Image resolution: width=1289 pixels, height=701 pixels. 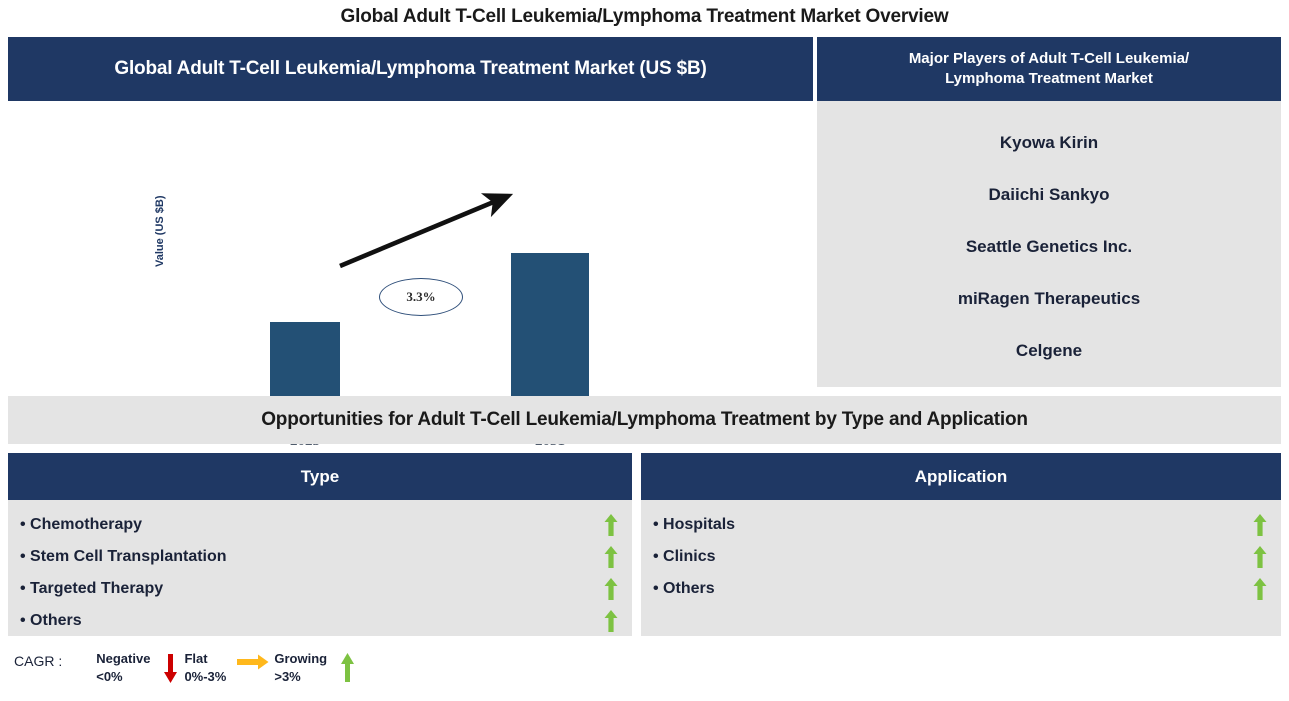 What do you see at coordinates (426, 231) in the screenshot?
I see `growth-arrow-icon` at bounding box center [426, 231].